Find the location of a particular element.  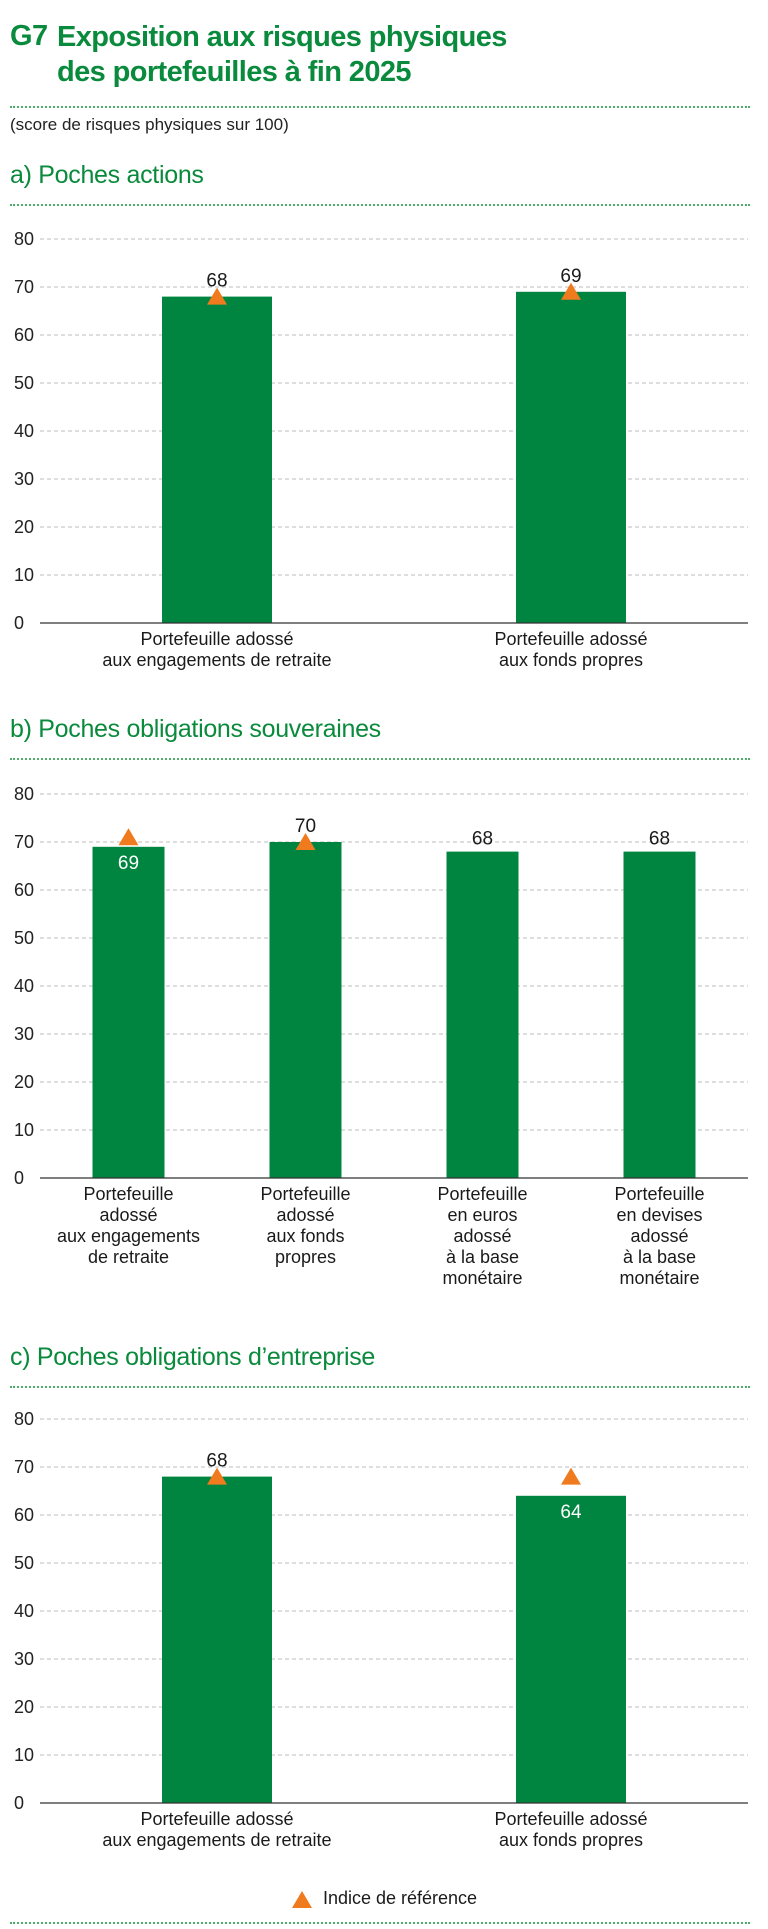

figure-title-line-2: des portefeuilles à fin 2025 is located at coordinates (234, 72).